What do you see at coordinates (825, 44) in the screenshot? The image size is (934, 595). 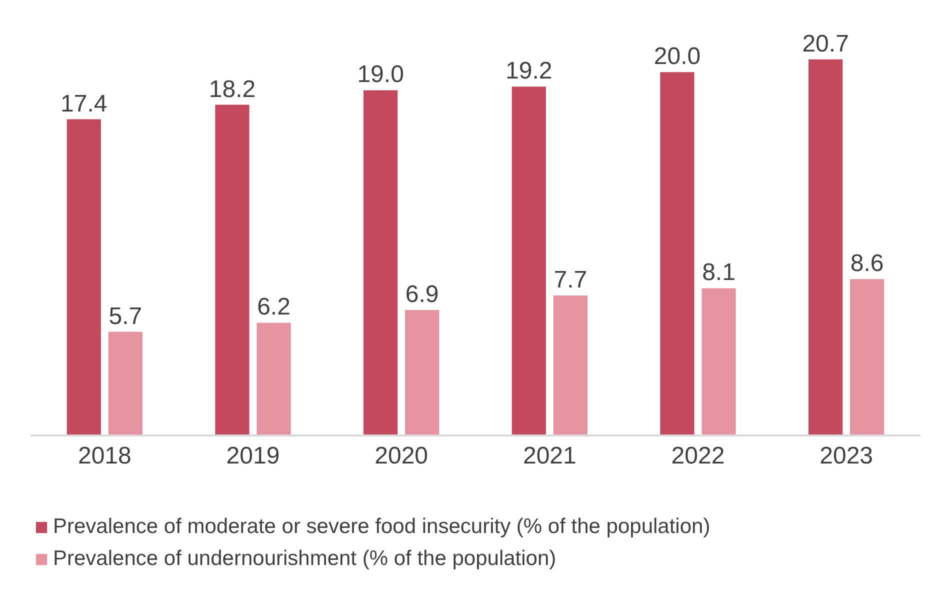 I see `data-label: 20.7` at bounding box center [825, 44].